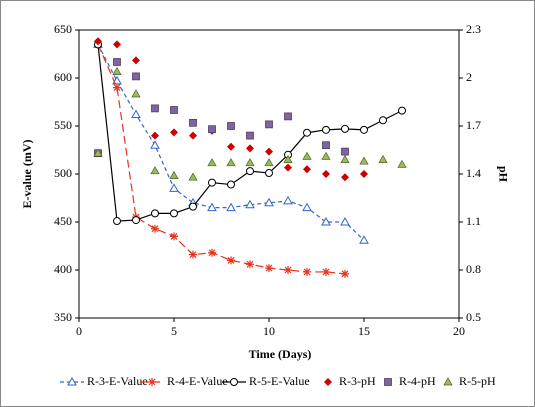  I want to click on y-tick-label: 550, so click(63, 125).